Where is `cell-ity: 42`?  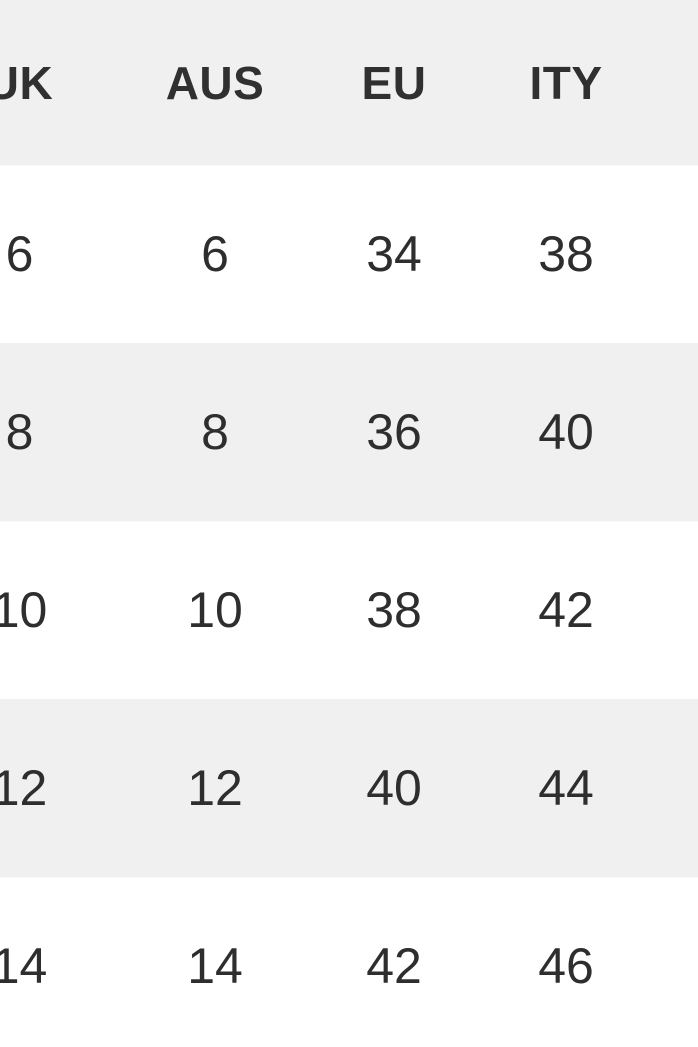 cell-ity: 42 is located at coordinates (566, 610).